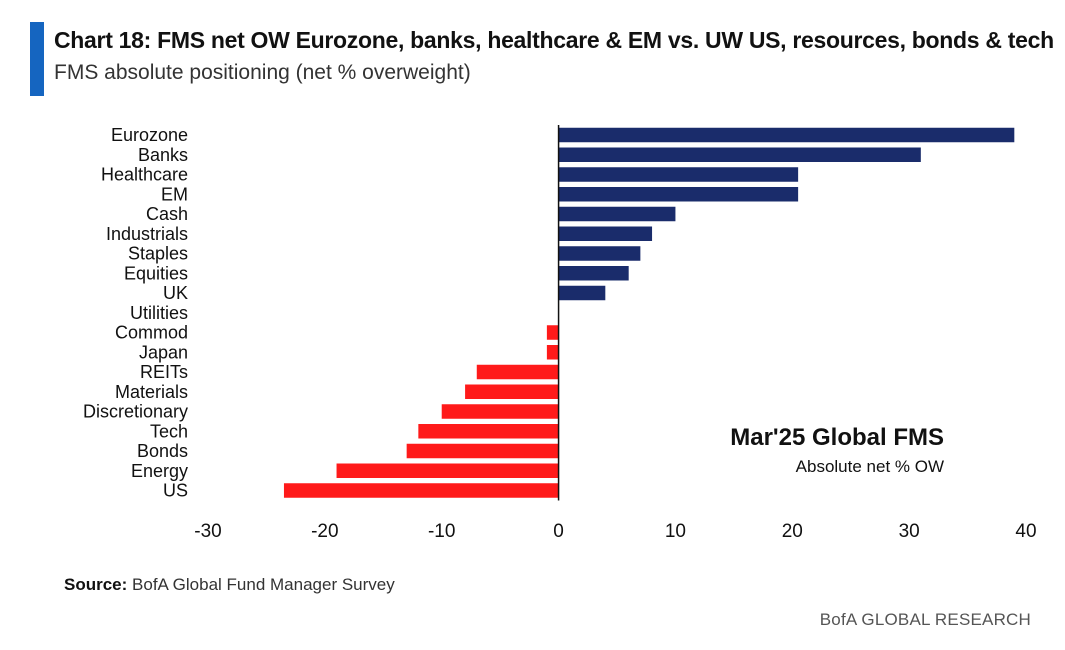  I want to click on category-label-healthcare: Healthcare, so click(144, 175).